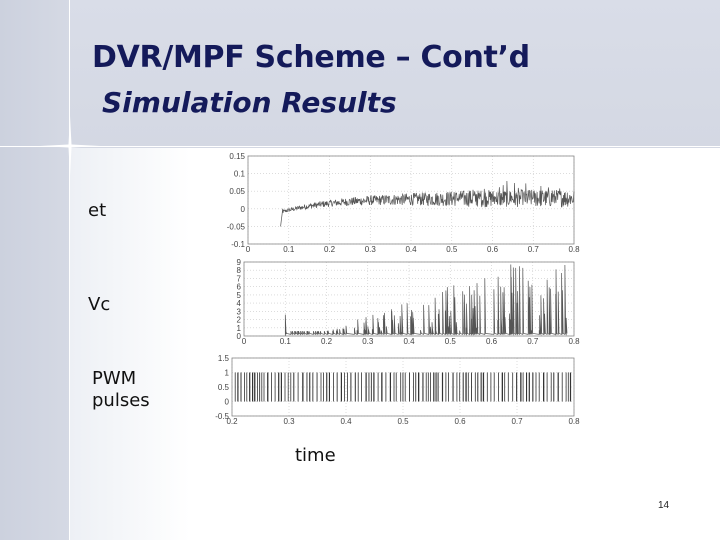 Image resolution: width=720 pixels, height=540 pixels. What do you see at coordinates (239, 270) in the screenshot?
I see `y-tick-label: 8` at bounding box center [239, 270].